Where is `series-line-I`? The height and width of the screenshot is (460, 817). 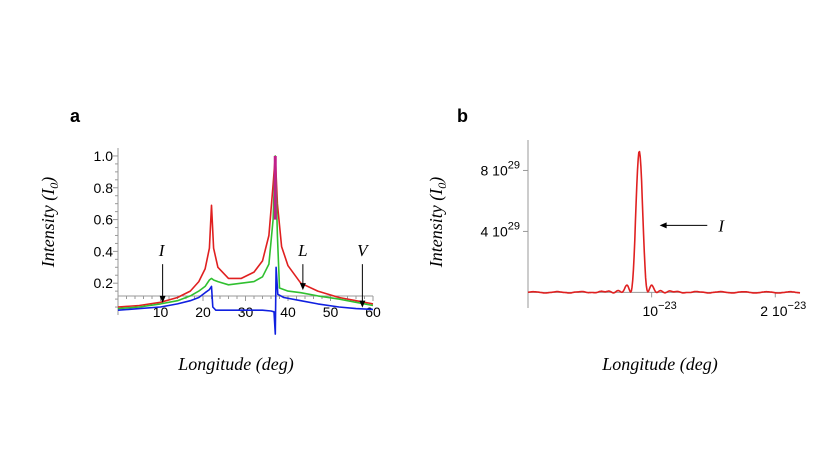
series-line-I is located at coordinates (245, 231).